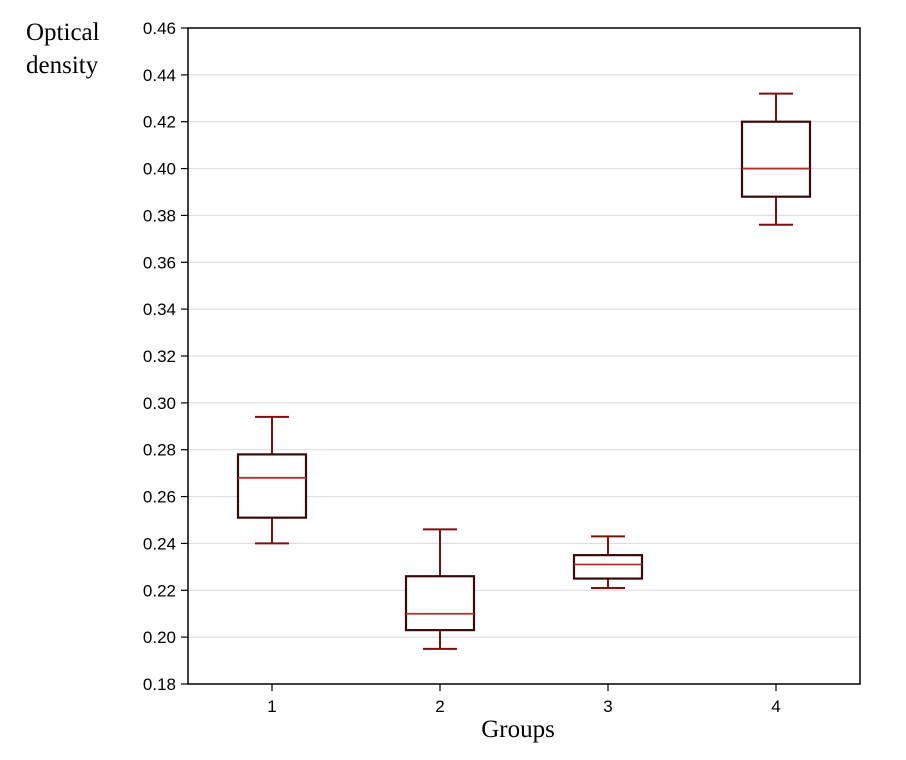 The image size is (906, 760). I want to click on x-axis-label: Groups, so click(518, 729).